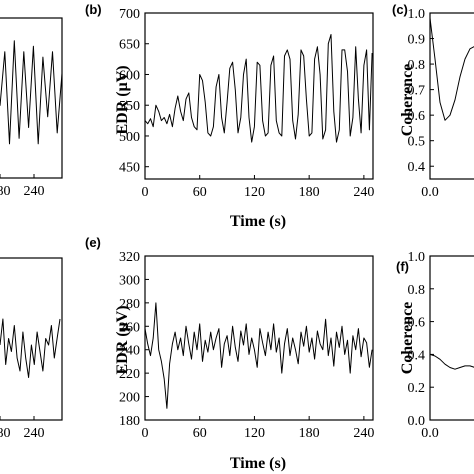 The height and width of the screenshot is (474, 474). Describe the element at coordinates (402, 266) in the screenshot. I see `panel-label-f: (f)` at that location.